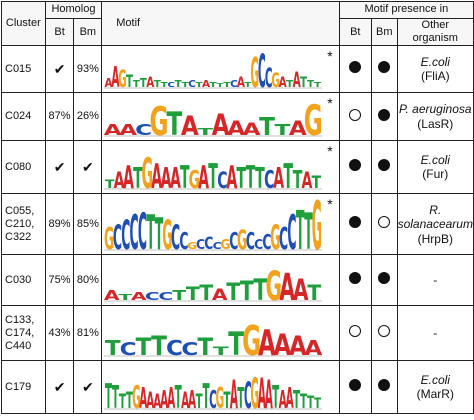  What do you see at coordinates (435, 32) in the screenshot?
I see `other-organism-header: Other organism` at bounding box center [435, 32].